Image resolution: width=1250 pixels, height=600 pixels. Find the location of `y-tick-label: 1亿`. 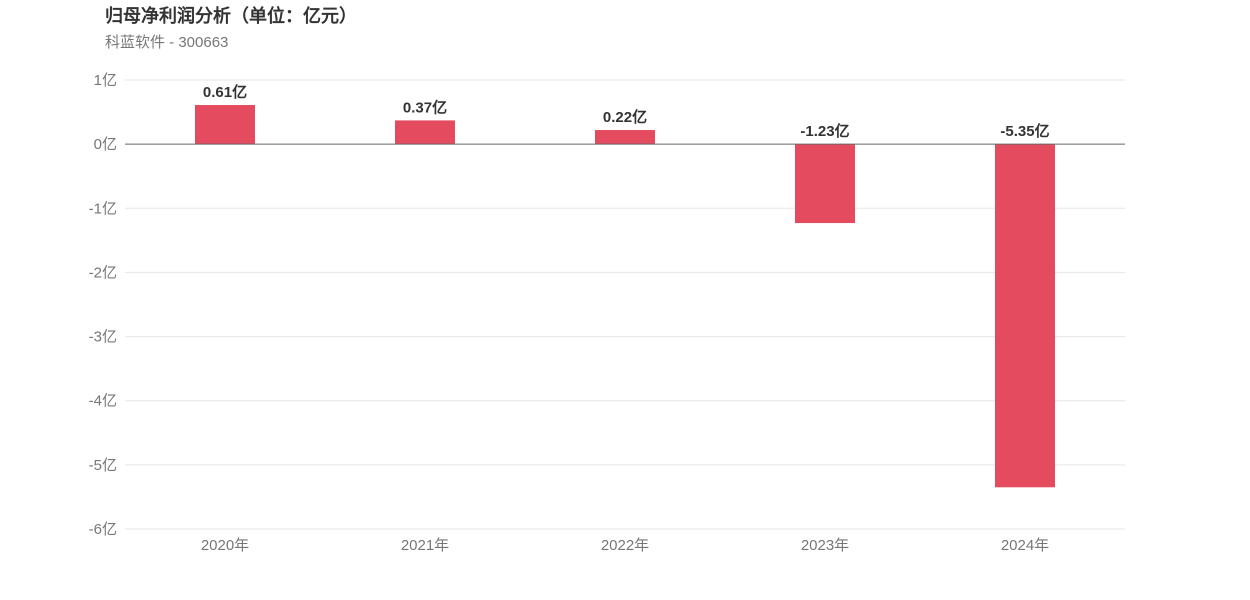

y-tick-label: 1亿 is located at coordinates (105, 80).